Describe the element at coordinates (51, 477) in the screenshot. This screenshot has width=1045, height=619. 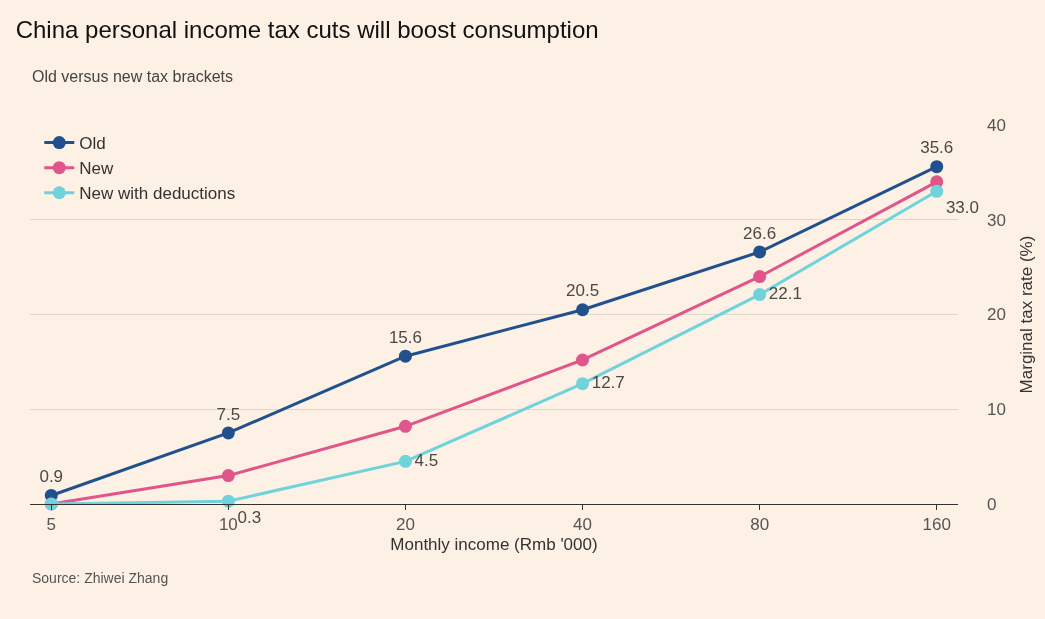
I see `data-label: 0.9` at that location.